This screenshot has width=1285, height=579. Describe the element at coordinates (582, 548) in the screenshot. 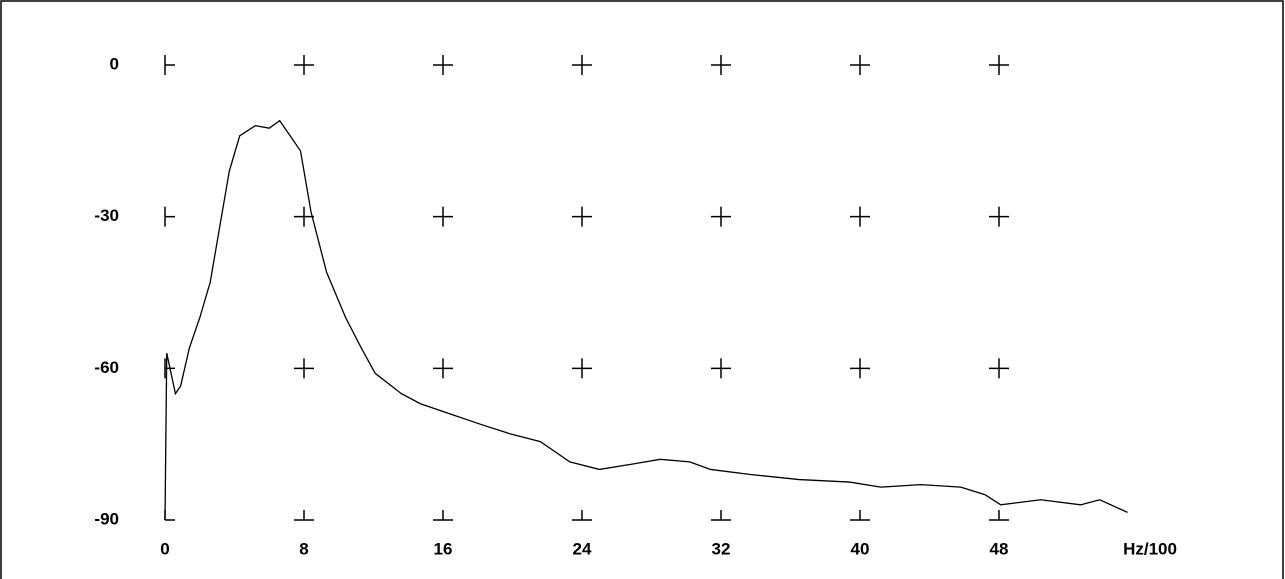

I see `x-tick-label: 24` at that location.